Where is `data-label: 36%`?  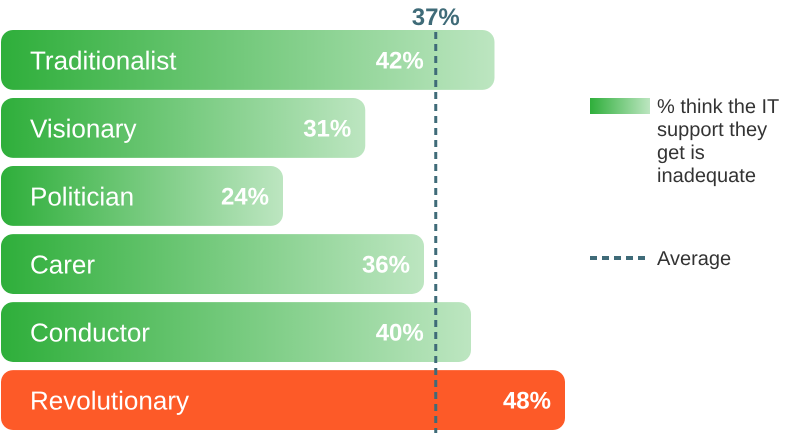
data-label: 36% is located at coordinates (386, 265).